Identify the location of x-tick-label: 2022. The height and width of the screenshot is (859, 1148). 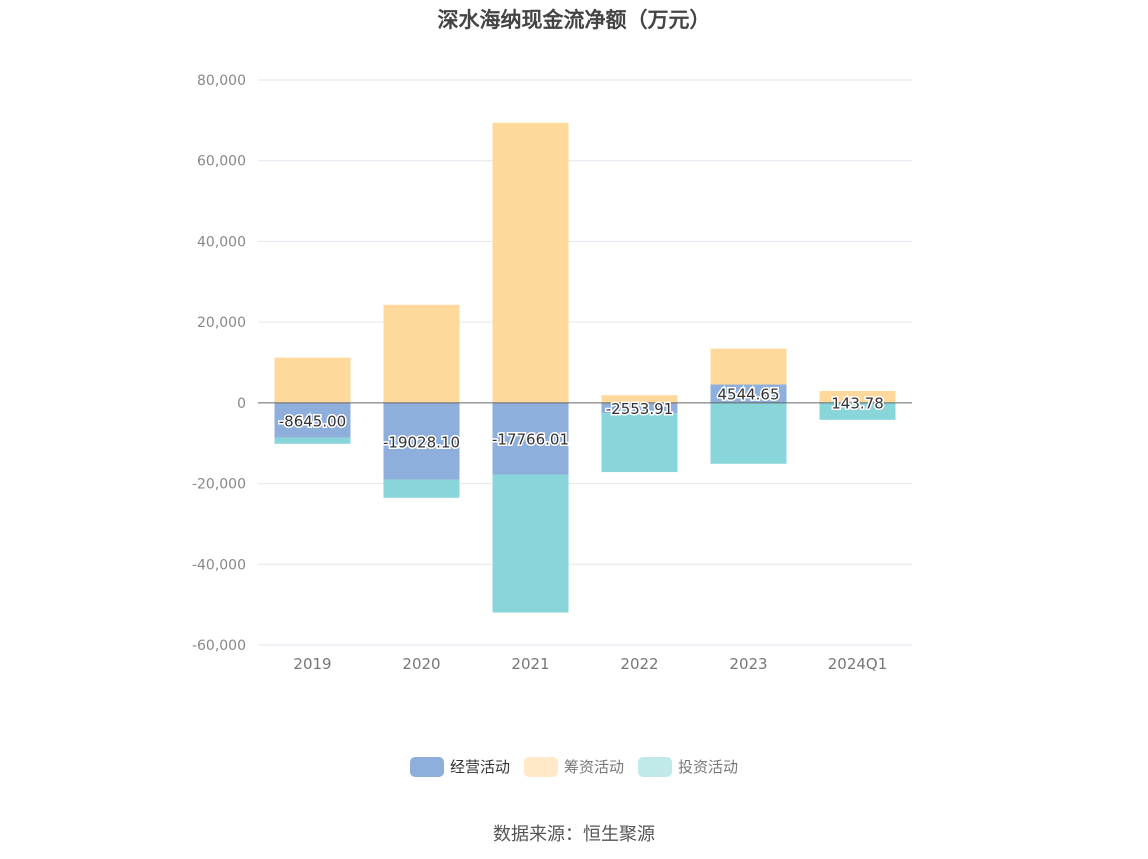
(639, 664).